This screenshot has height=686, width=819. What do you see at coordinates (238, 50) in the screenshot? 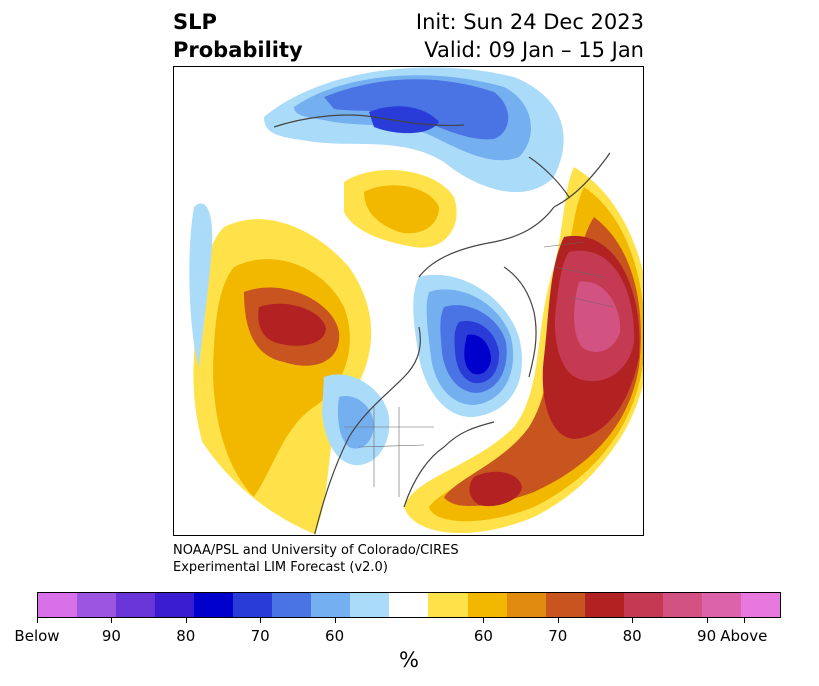
I see `title-subtitle: Probability` at bounding box center [238, 50].